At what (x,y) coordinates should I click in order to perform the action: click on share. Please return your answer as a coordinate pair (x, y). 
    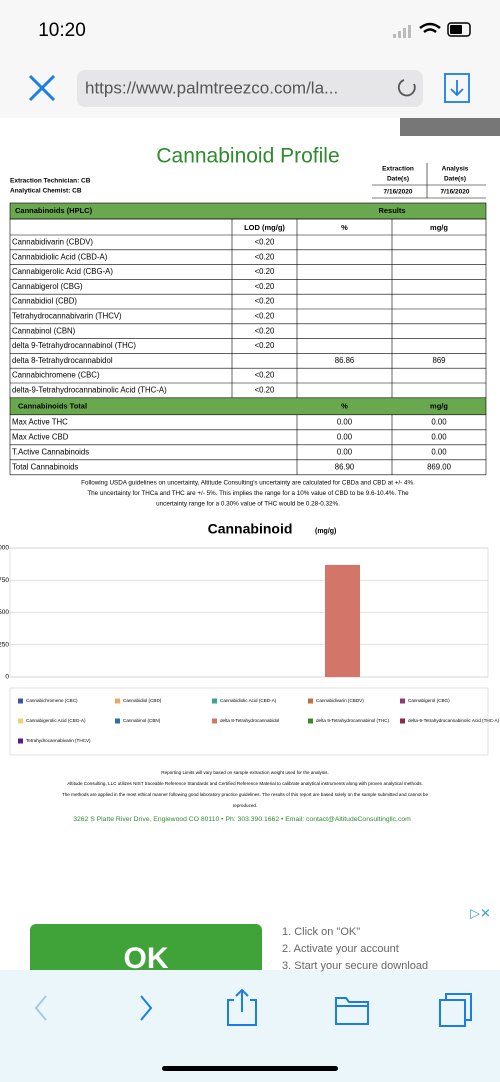
    Looking at the image, I should click on (242, 1007).